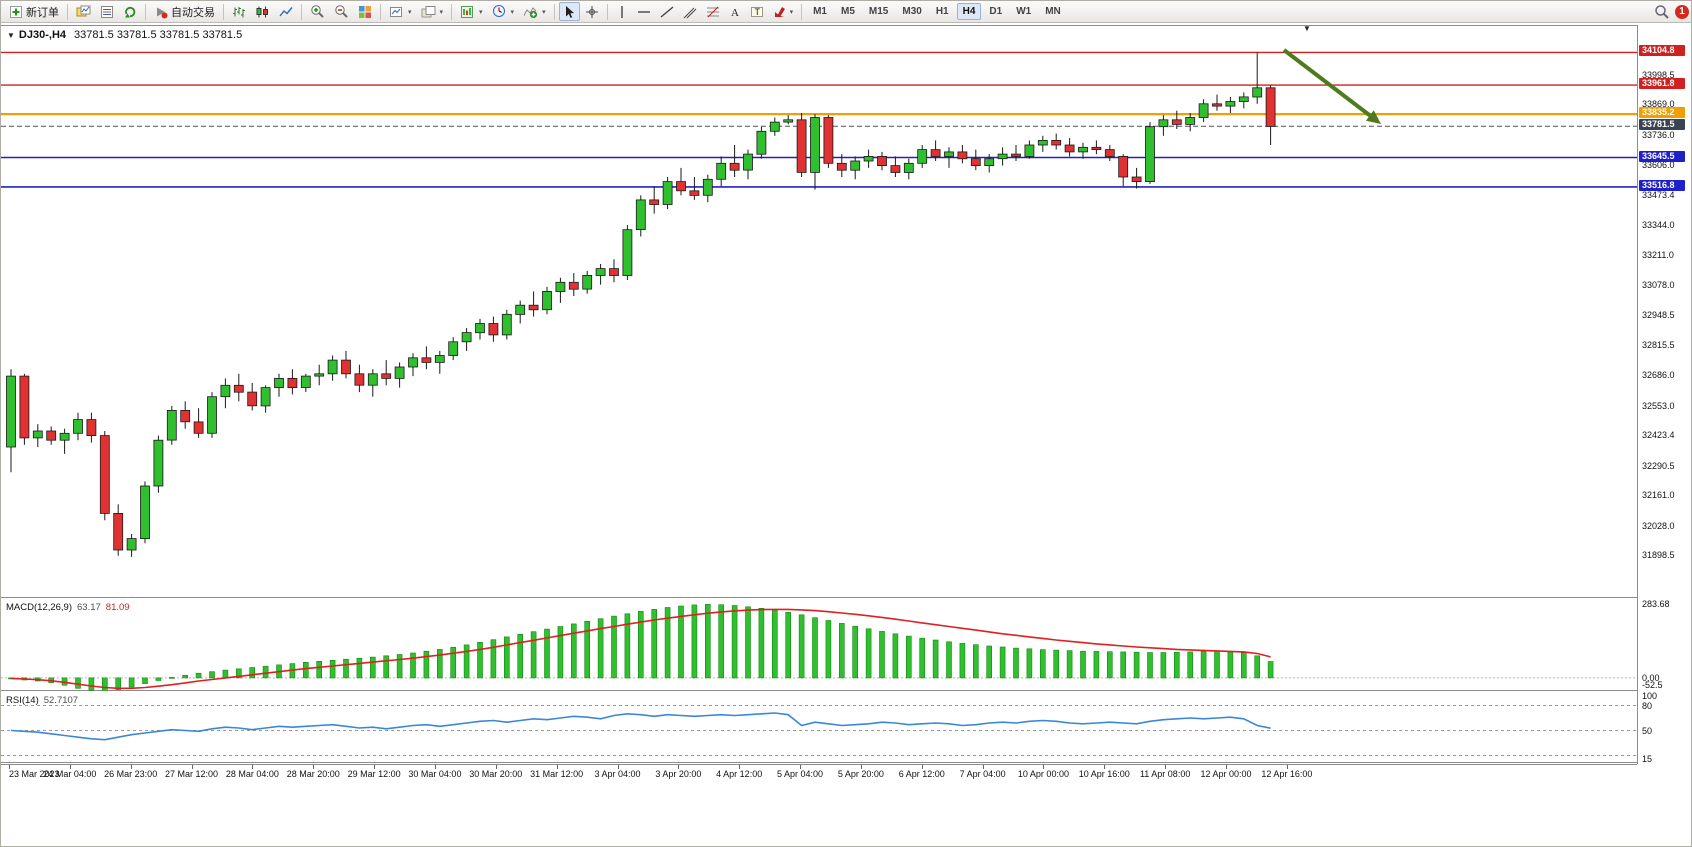  I want to click on timeframe-h4-button: H4, so click(969, 11).